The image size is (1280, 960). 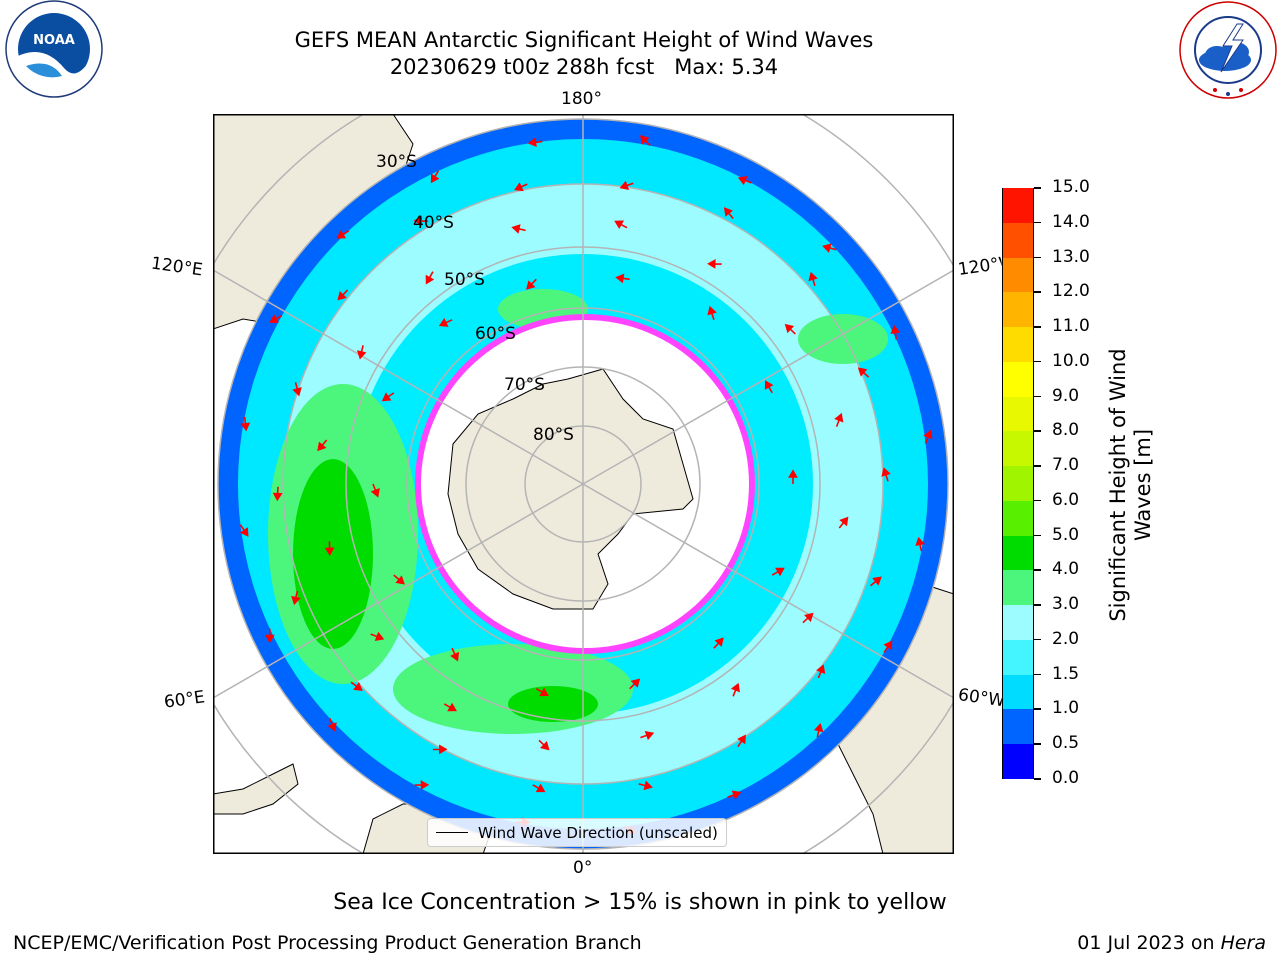 What do you see at coordinates (1228, 52) in the screenshot?
I see `nws-logo` at bounding box center [1228, 52].